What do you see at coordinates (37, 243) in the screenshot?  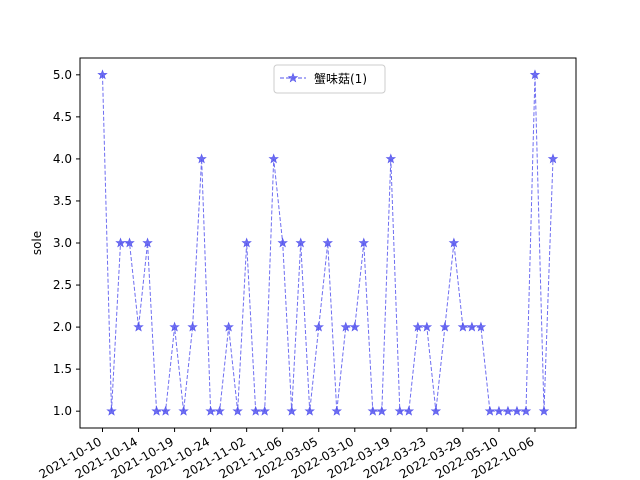 I see `y-axis-label: sole` at bounding box center [37, 243].